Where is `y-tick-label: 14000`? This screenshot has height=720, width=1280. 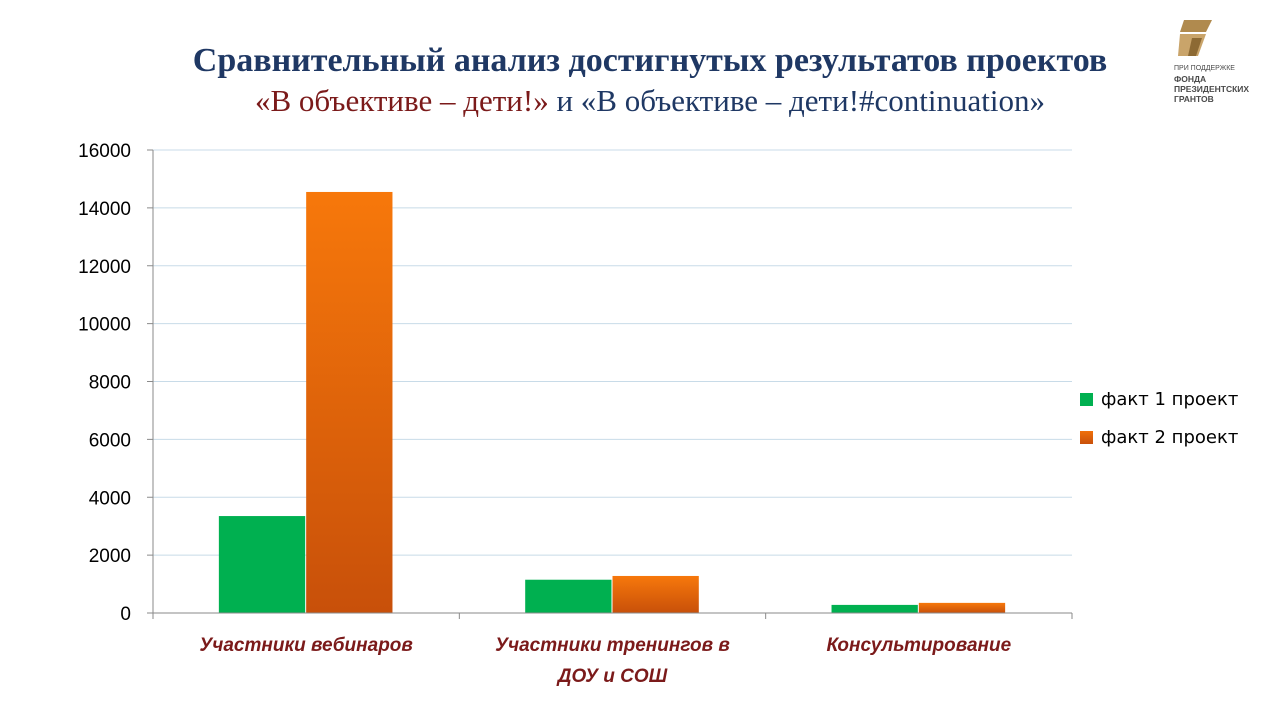
y-tick-label: 14000 is located at coordinates (104, 209).